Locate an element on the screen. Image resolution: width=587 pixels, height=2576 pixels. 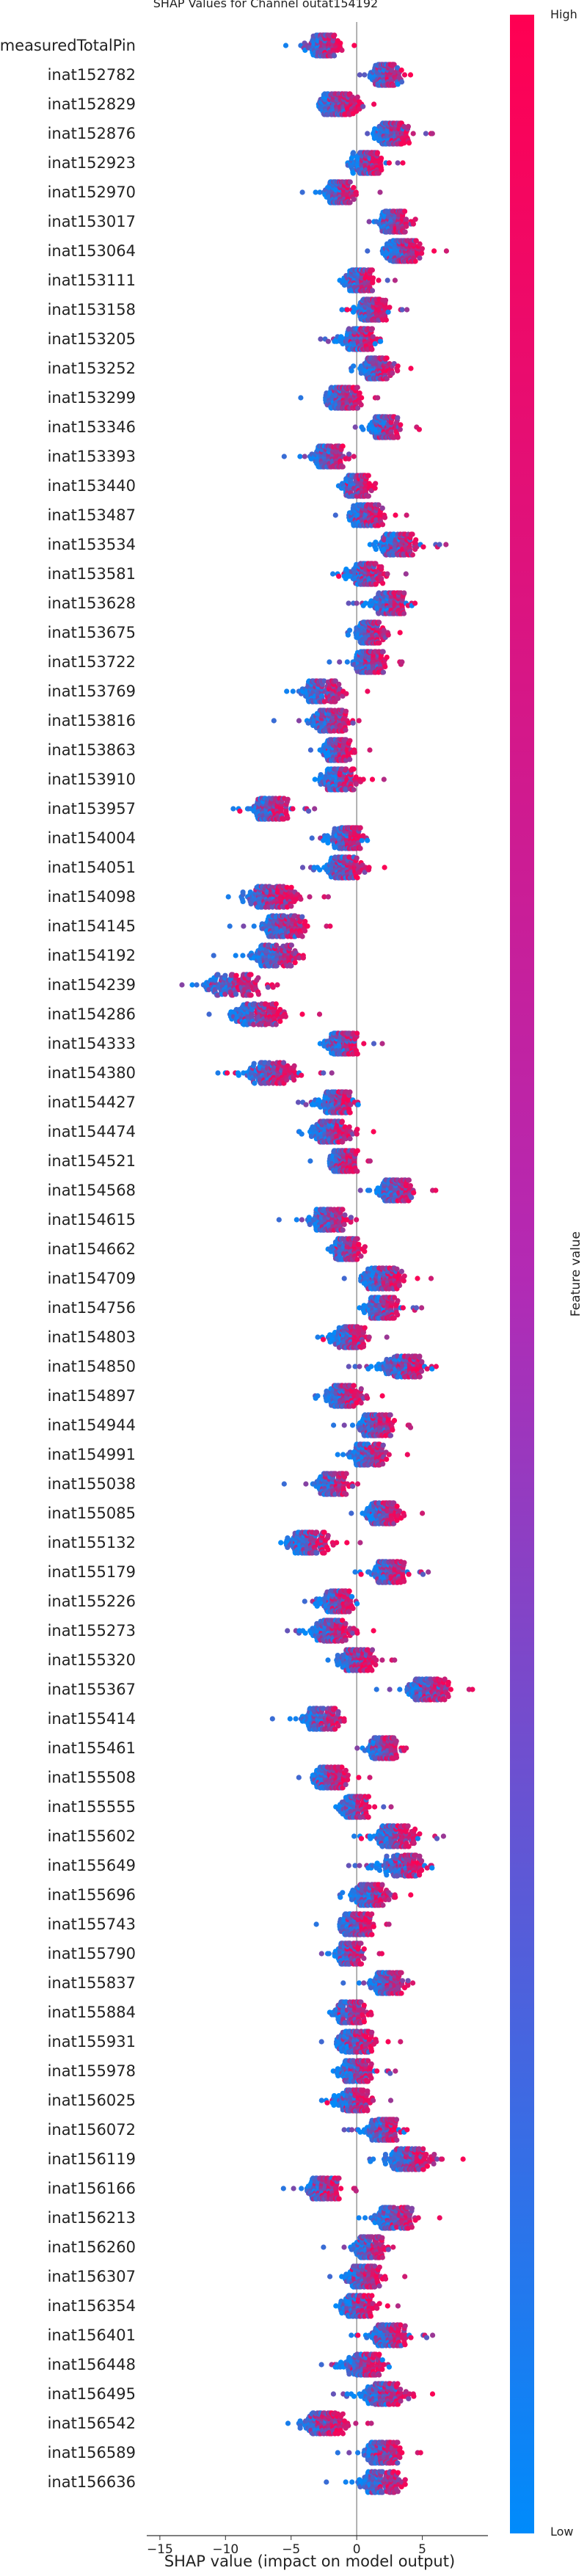
feature-label: inat155179 is located at coordinates (92, 1572).